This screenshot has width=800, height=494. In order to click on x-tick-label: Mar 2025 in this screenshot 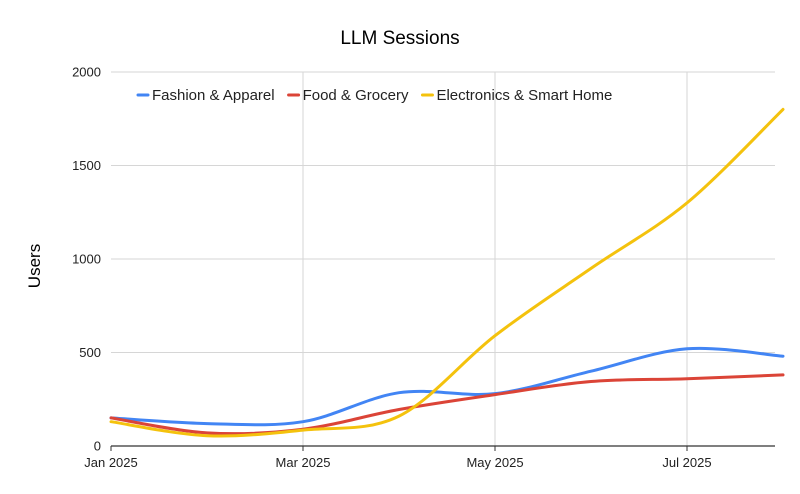, I will do `click(303, 462)`.